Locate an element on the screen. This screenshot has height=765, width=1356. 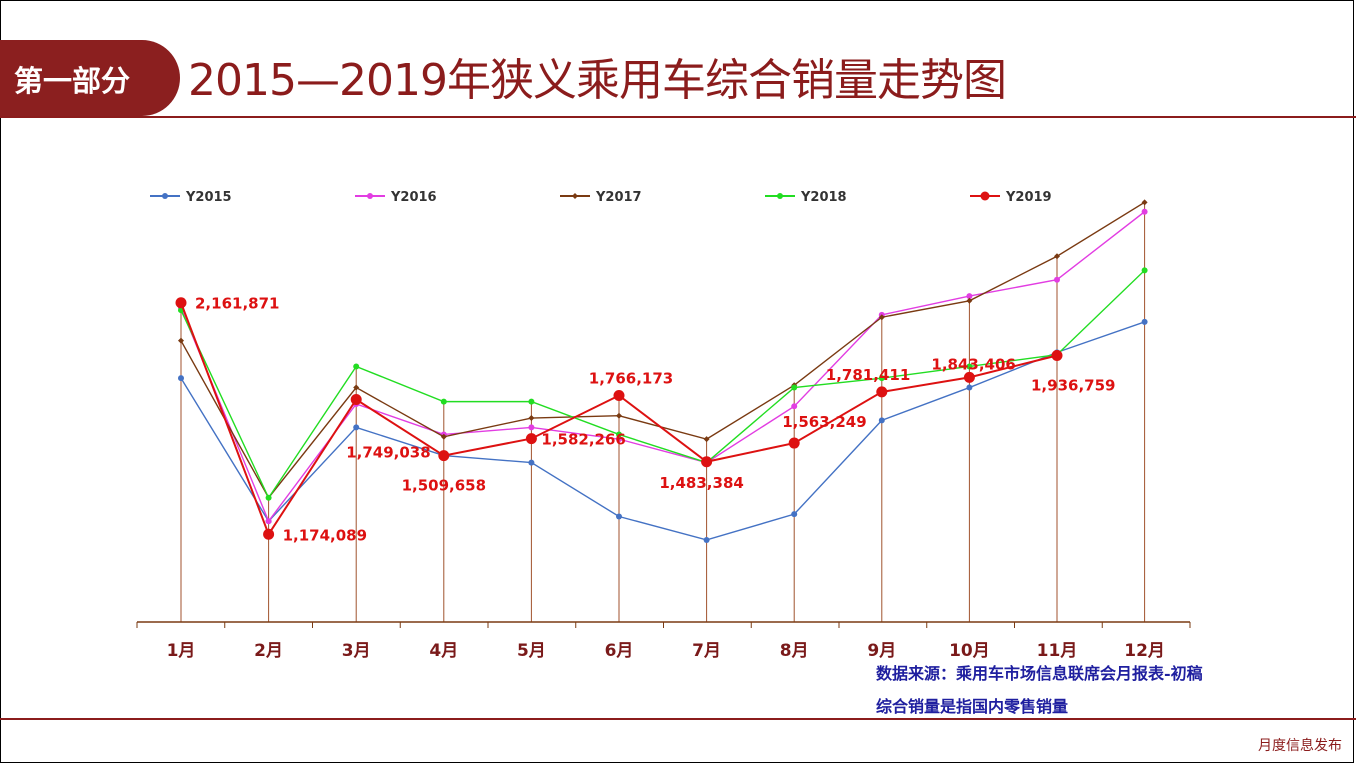
legend-label-y2017: Y2017 is located at coordinates (618, 197).